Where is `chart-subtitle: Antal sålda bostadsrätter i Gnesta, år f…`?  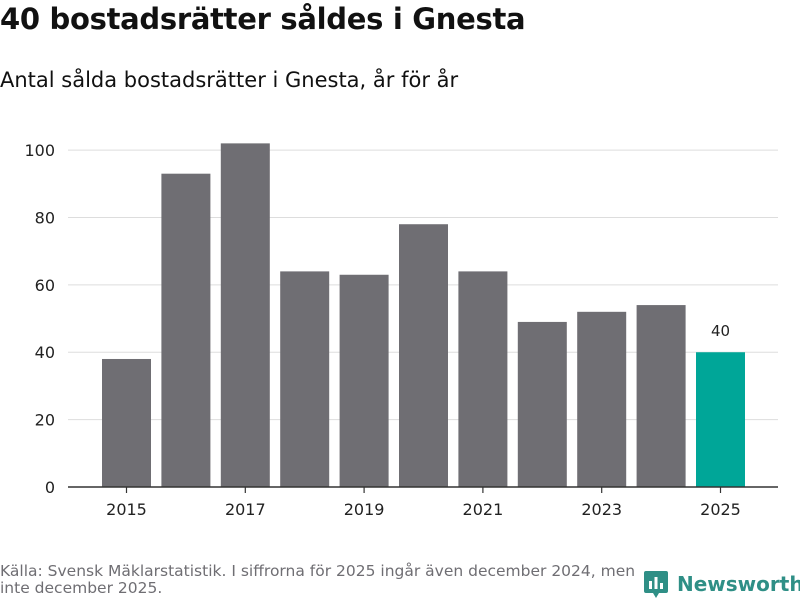 chart-subtitle: Antal sålda bostadsrätter i Gnesta, år f… is located at coordinates (229, 80).